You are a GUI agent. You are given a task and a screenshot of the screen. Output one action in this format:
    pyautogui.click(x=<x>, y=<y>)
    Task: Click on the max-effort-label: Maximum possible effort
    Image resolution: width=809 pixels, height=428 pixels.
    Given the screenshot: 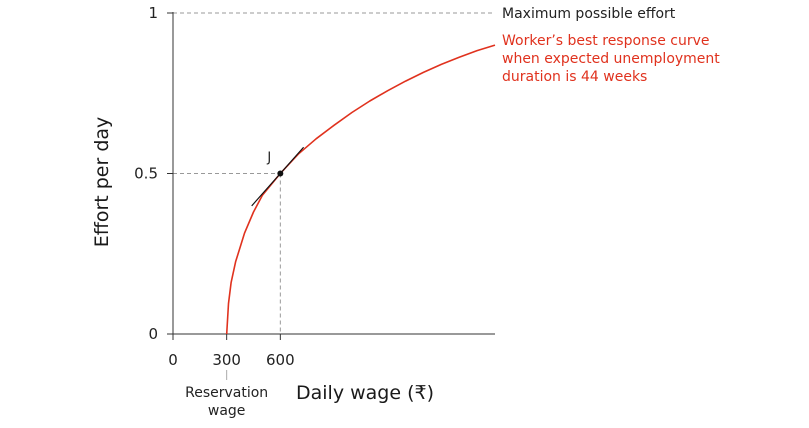 What is the action you would take?
    pyautogui.click(x=589, y=14)
    